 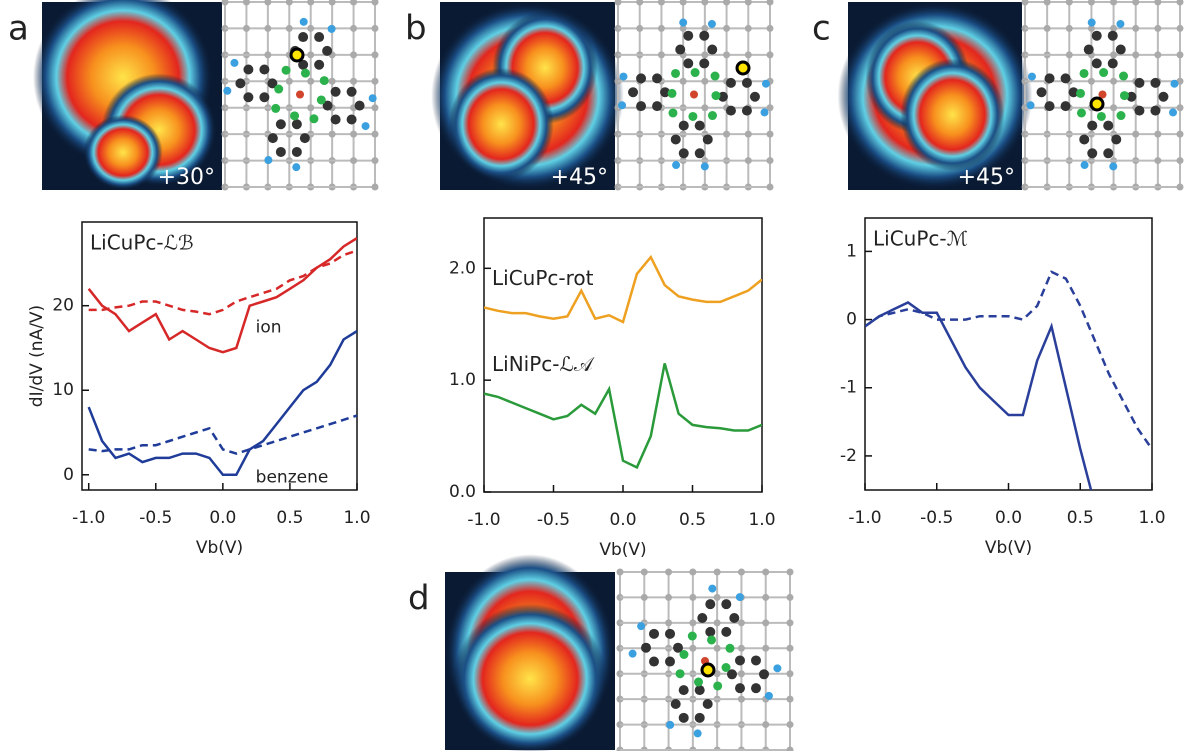 What do you see at coordinates (142, 243) in the screenshot?
I see `chart-title: LiCuPc-ℒℬ` at bounding box center [142, 243].